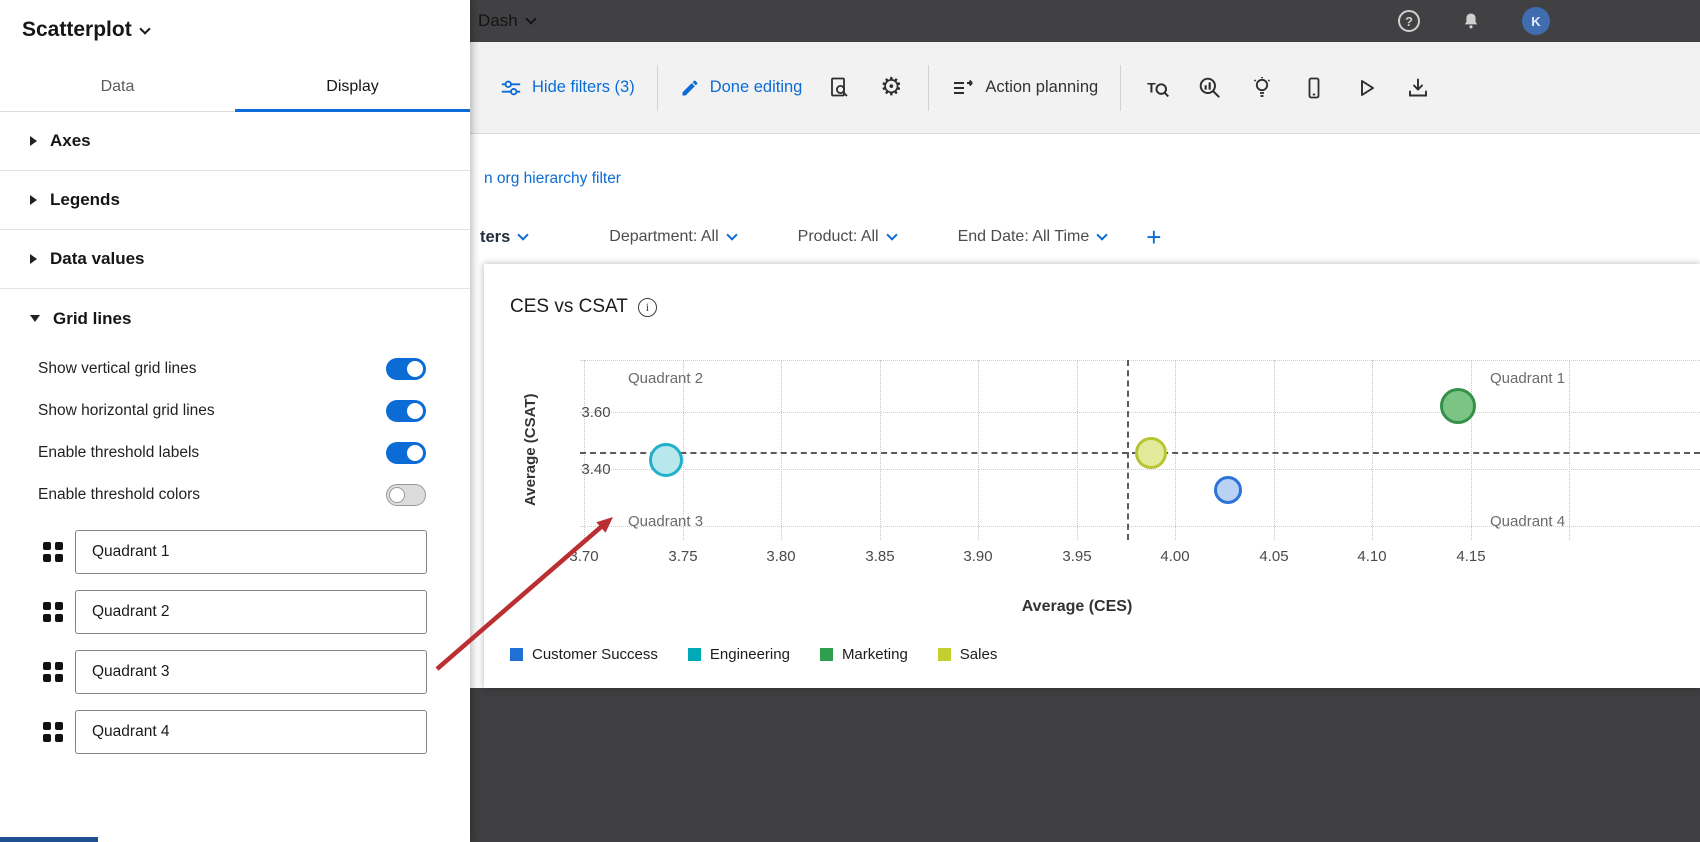  I want to click on dashboard-name-menu: Dash, so click(507, 21).